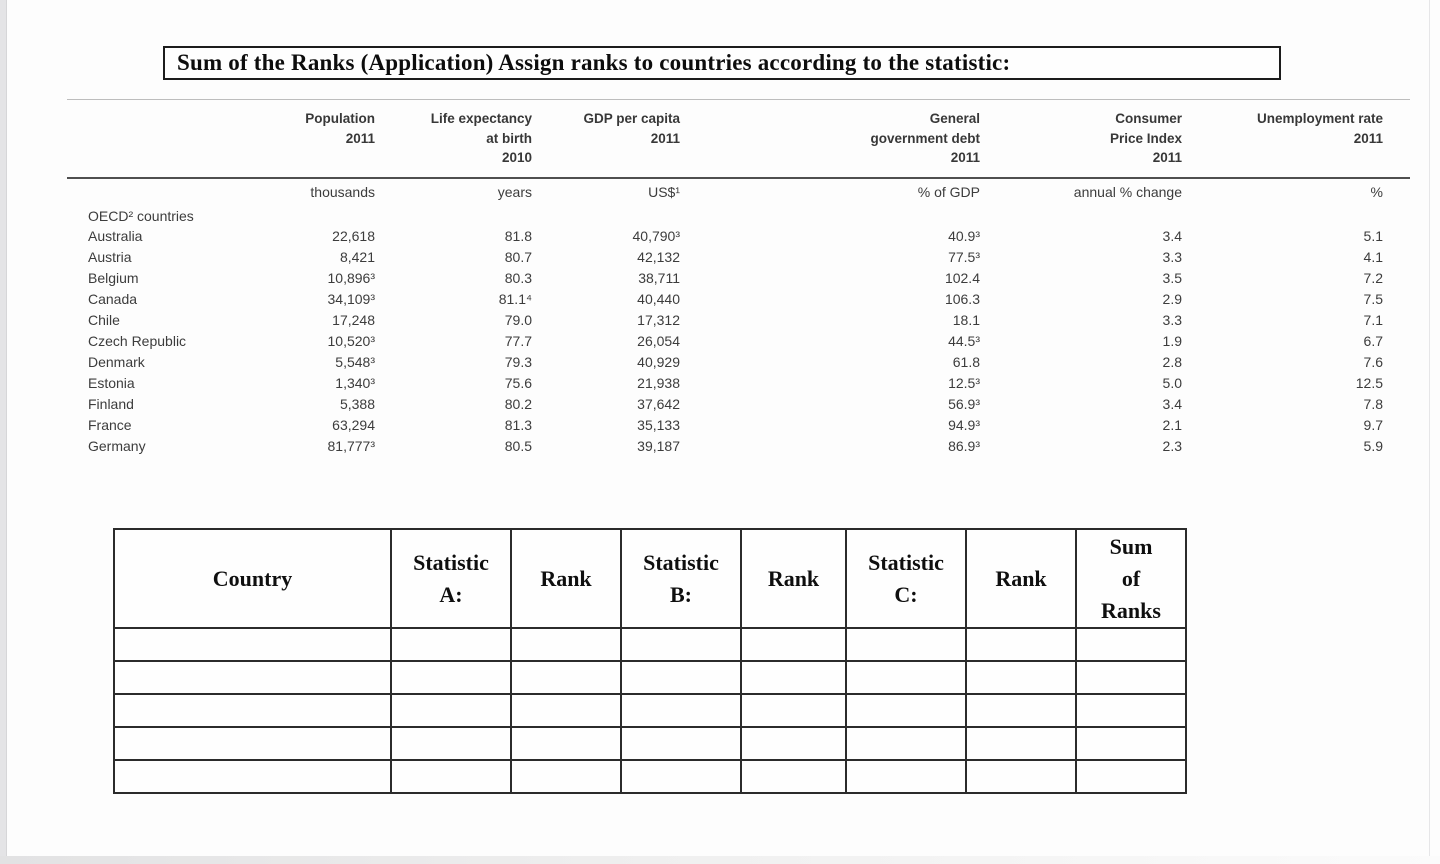 The height and width of the screenshot is (864, 1440). I want to click on stat-value: 40,440, so click(658, 299).